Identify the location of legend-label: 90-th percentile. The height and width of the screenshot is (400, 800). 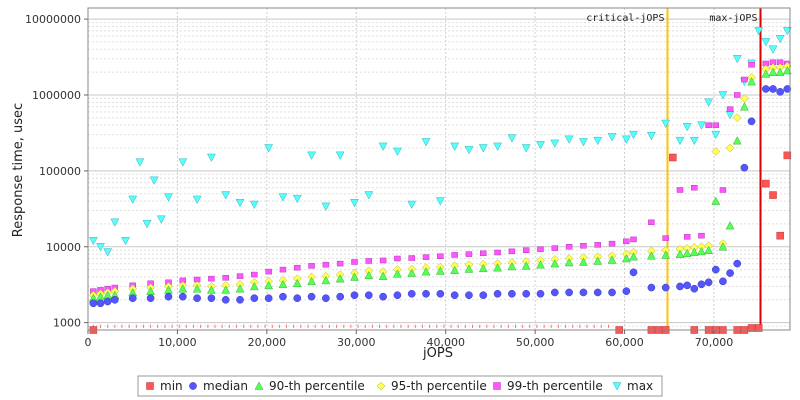
(317, 386).